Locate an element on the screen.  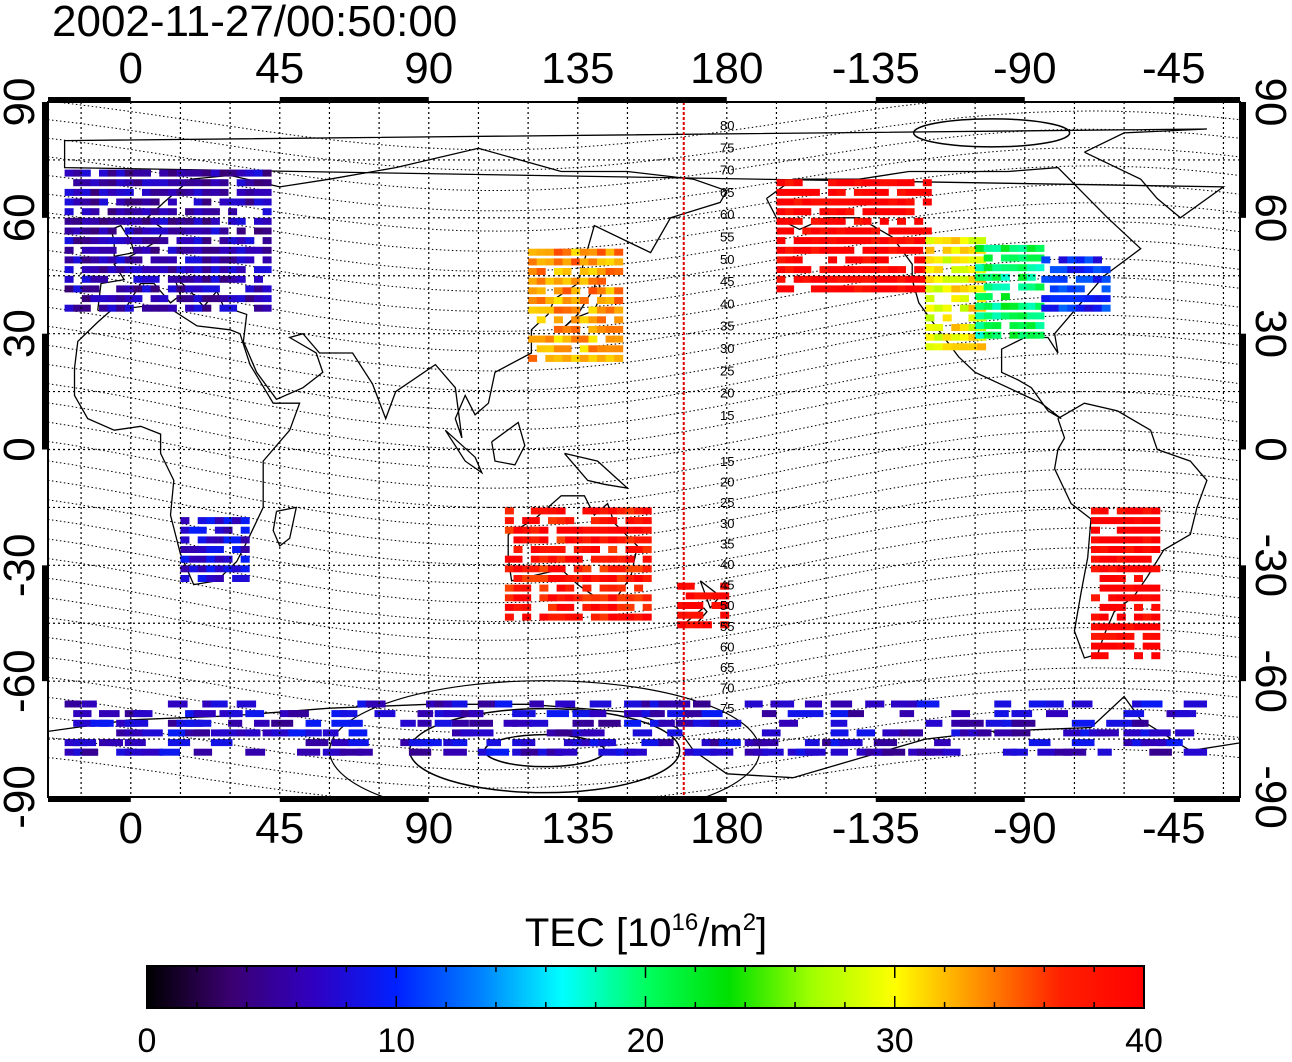
north-pole-contour is located at coordinates (991, 133).